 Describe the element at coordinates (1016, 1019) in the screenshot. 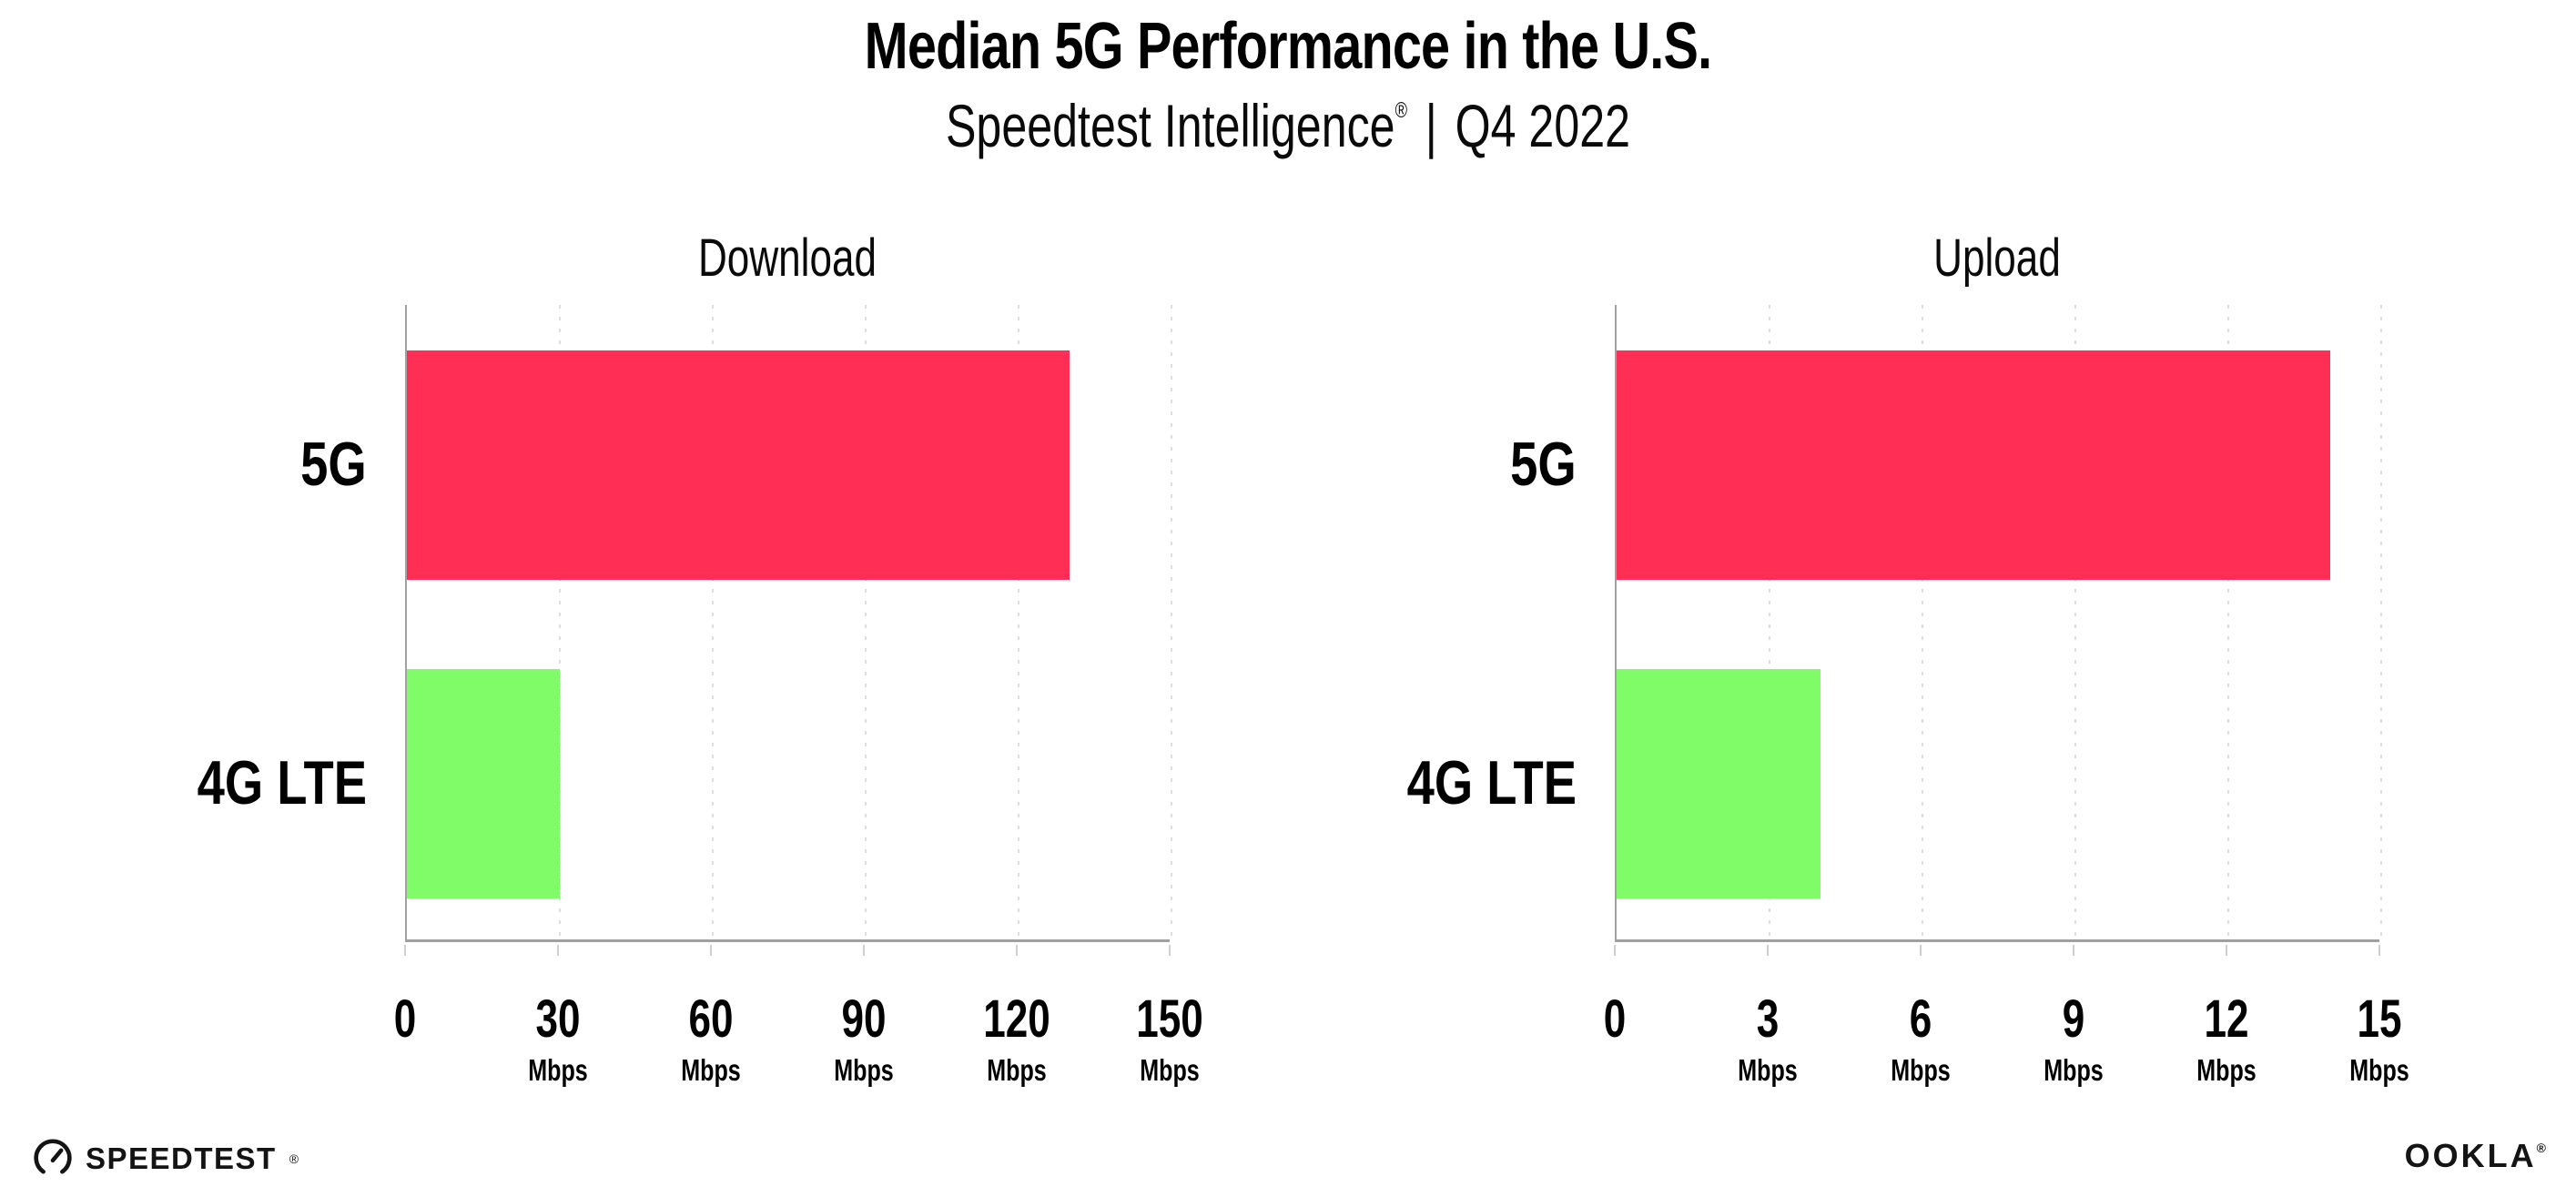

I see `x-tick-value: 120` at that location.